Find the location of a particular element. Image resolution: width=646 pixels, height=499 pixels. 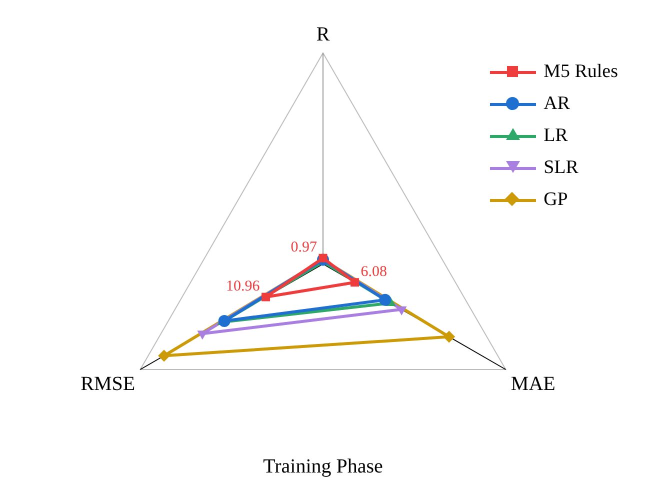

legend-label: AR is located at coordinates (557, 104).